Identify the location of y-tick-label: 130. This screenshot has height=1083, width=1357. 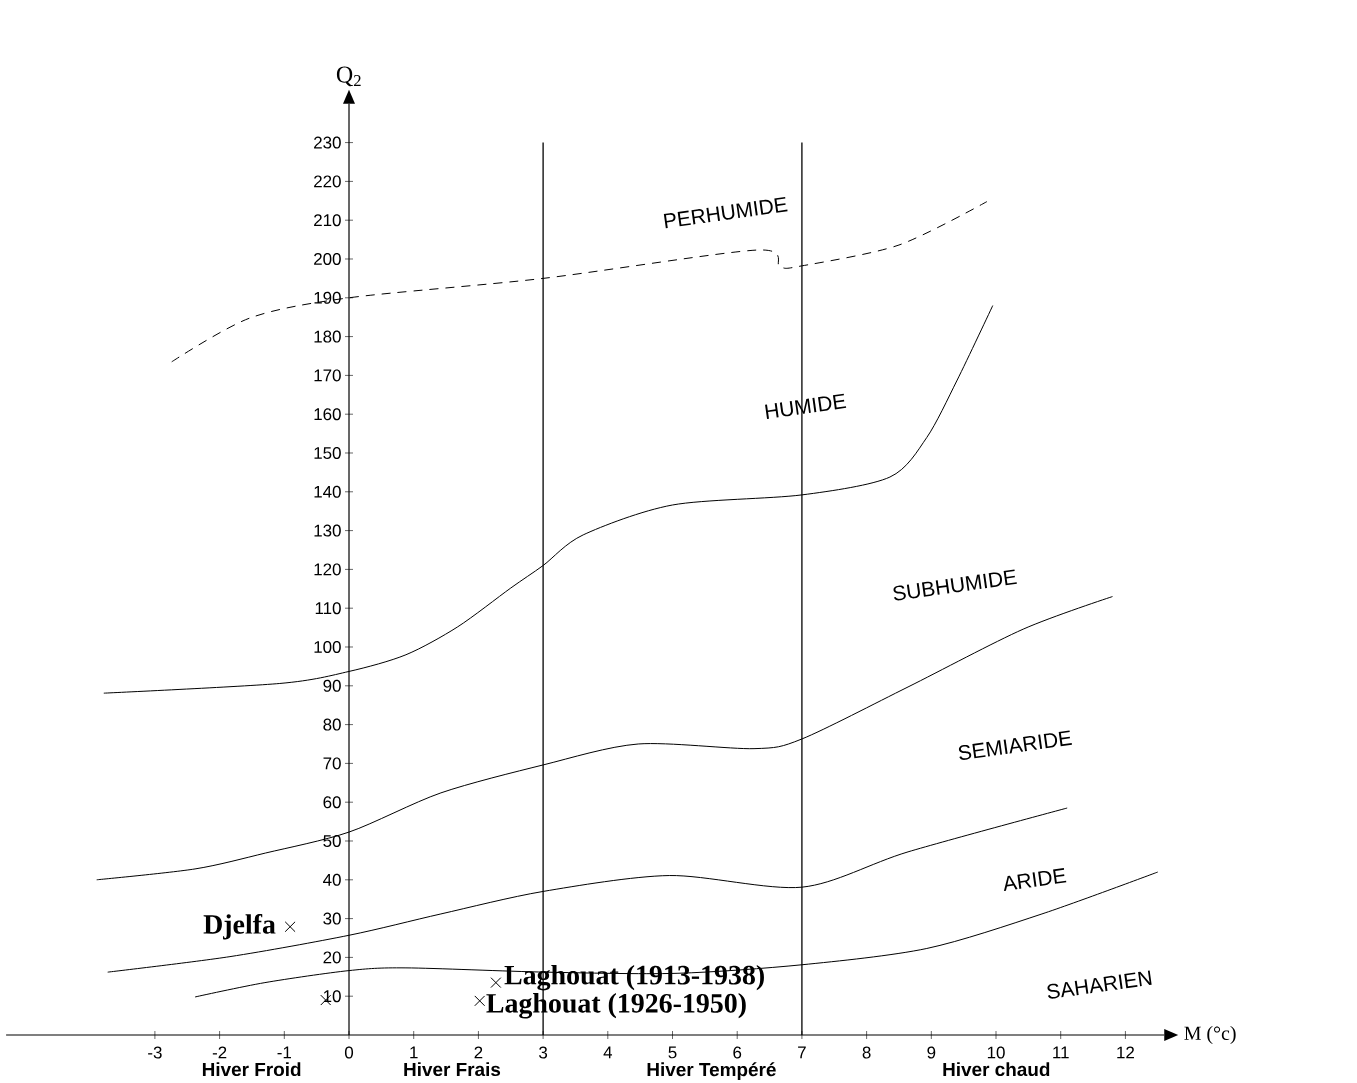
(327, 530).